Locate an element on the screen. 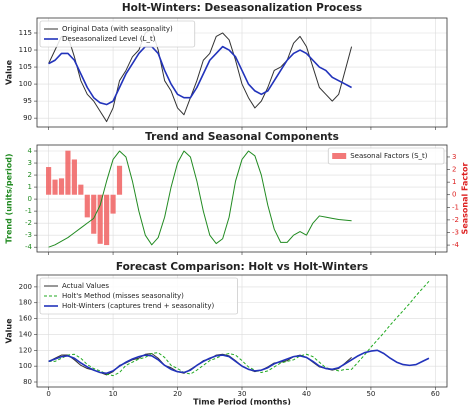 The image size is (474, 405). y-tick-label: 180 is located at coordinates (25, 303).